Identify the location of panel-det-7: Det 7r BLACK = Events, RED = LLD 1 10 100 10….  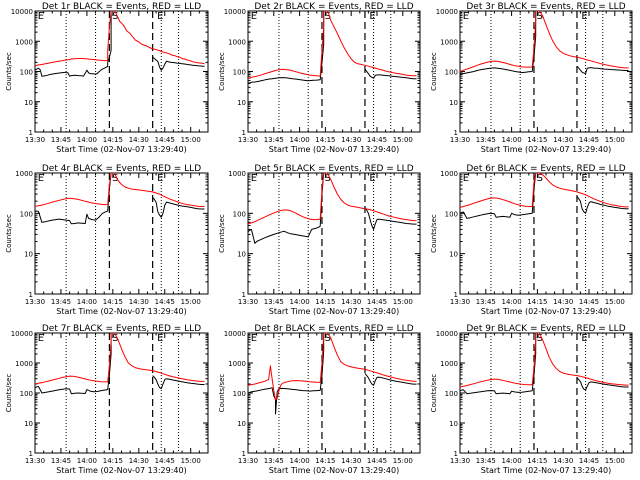
(107, 399).